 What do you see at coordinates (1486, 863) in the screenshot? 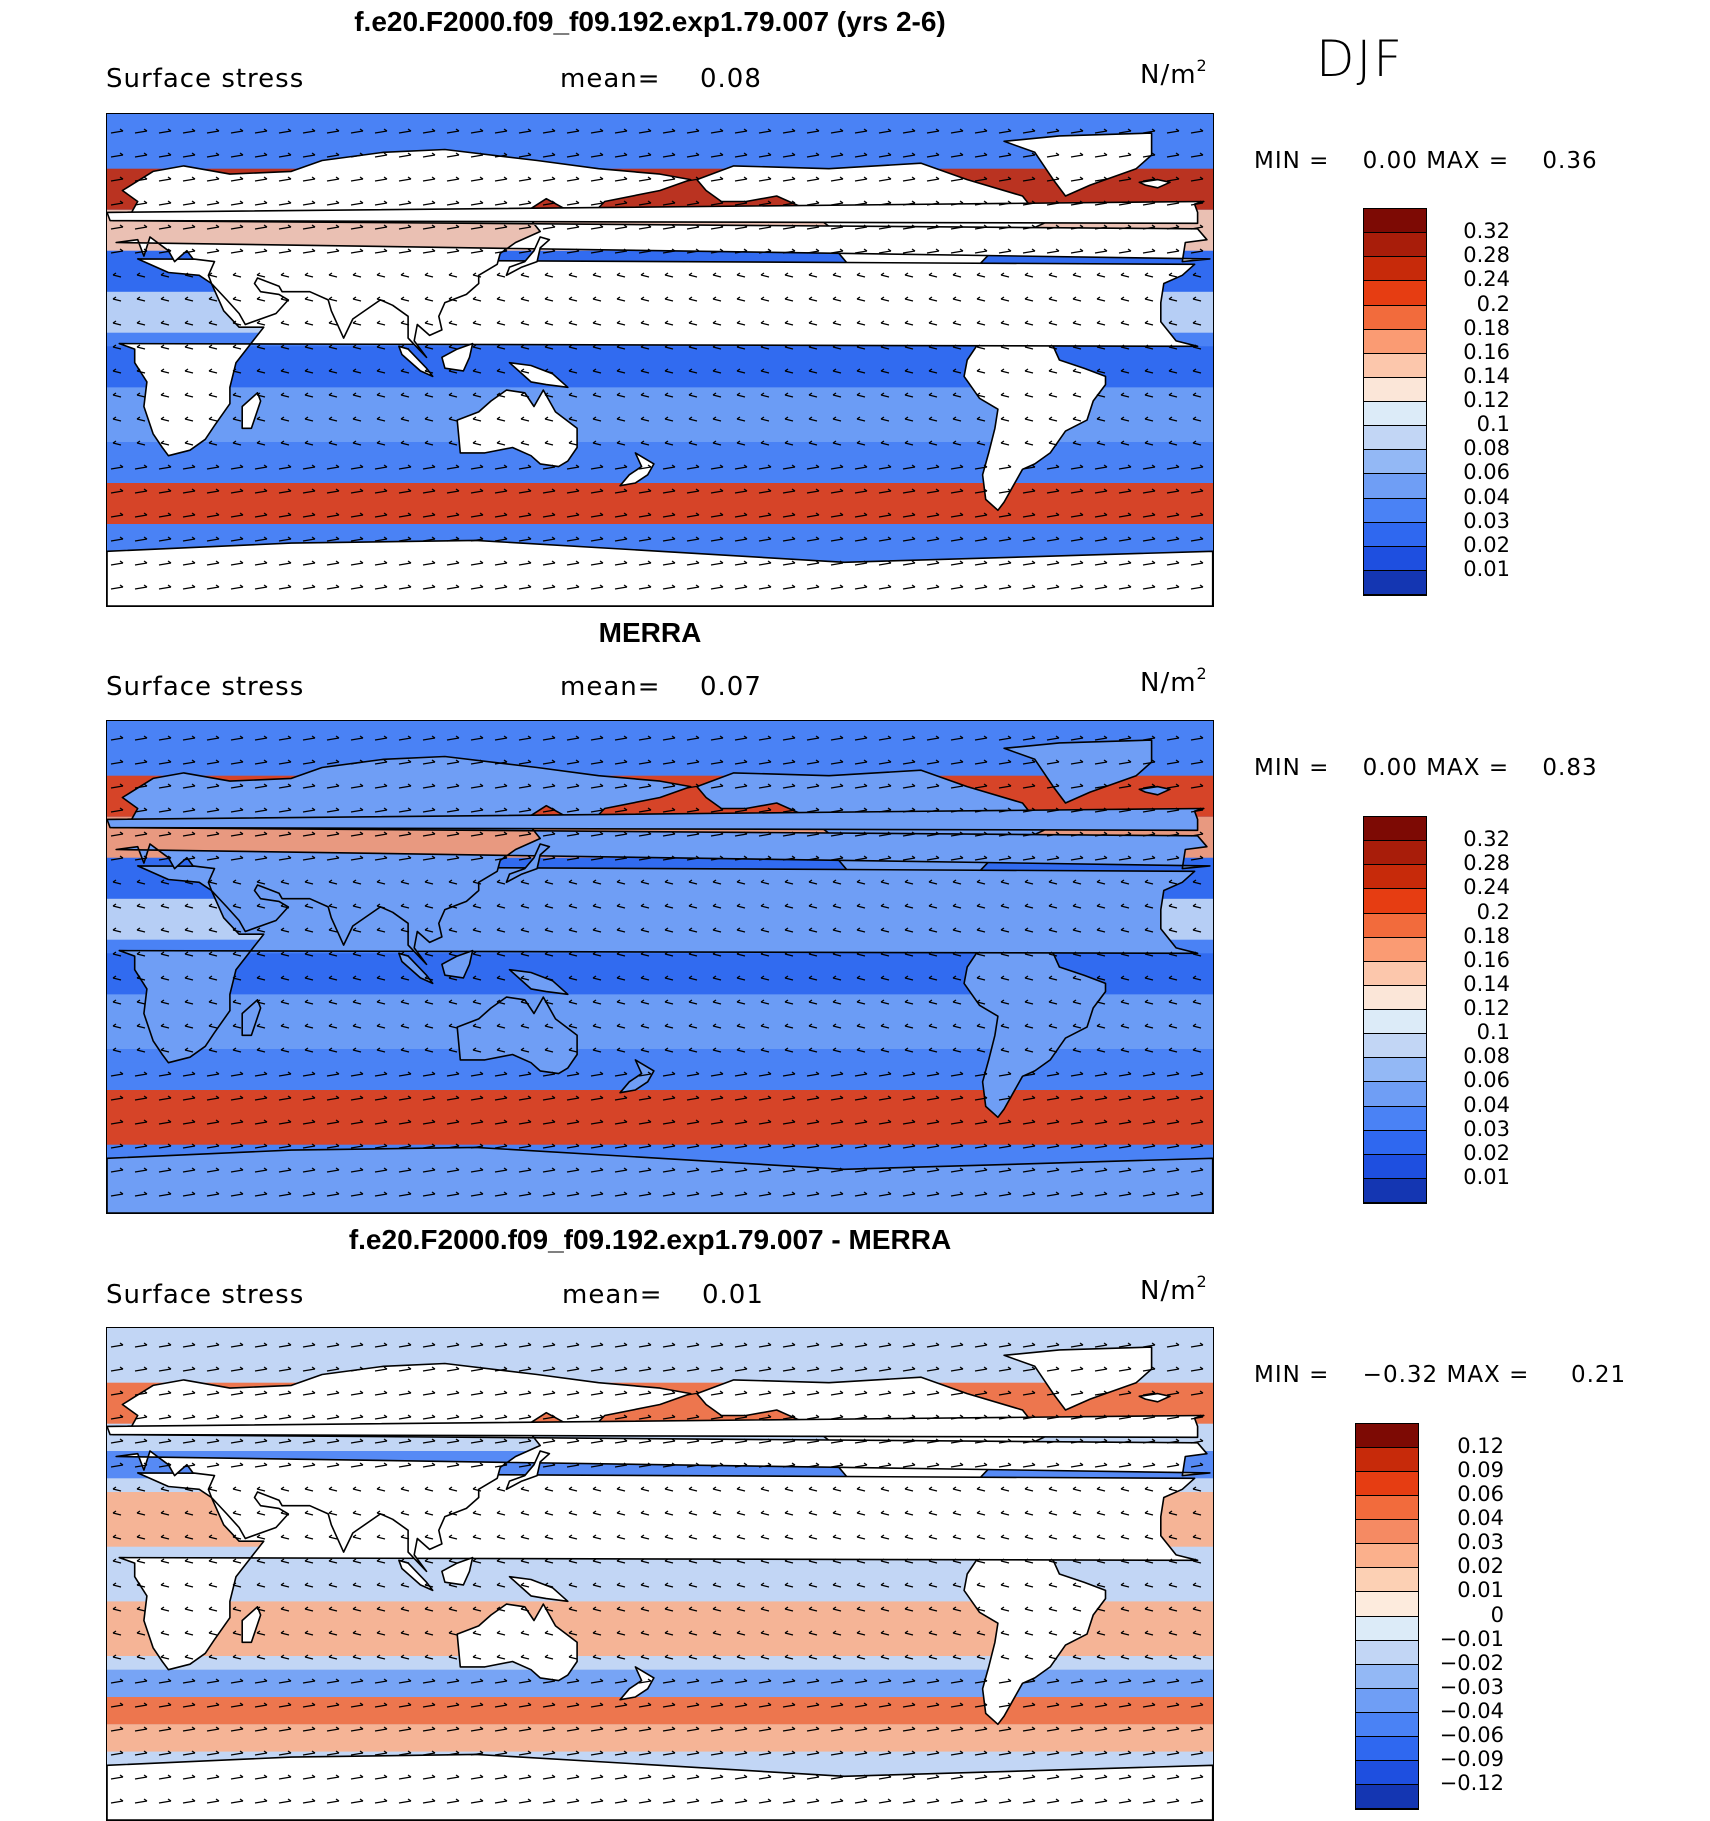
I see `colorbar-tick-label: 0.28` at bounding box center [1486, 863].